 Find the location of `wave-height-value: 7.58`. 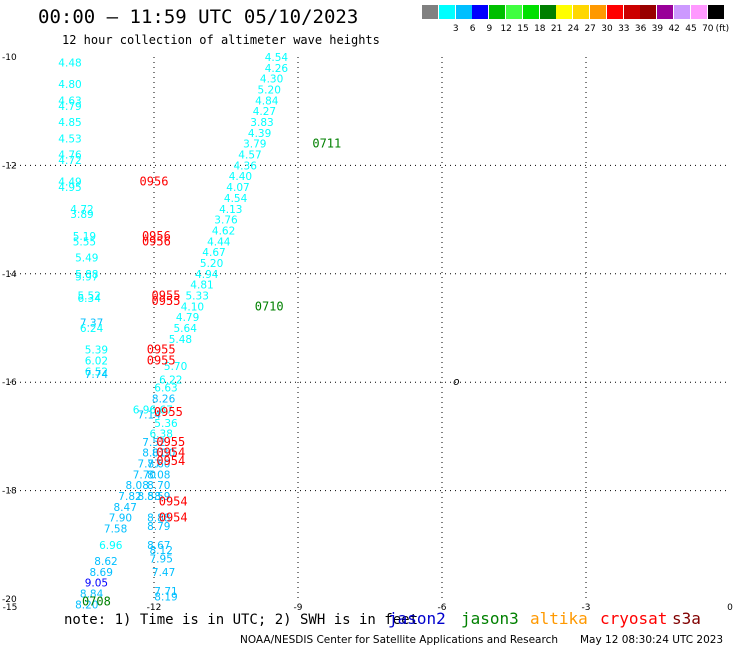

wave-height-value: 7.58 is located at coordinates (115, 530).